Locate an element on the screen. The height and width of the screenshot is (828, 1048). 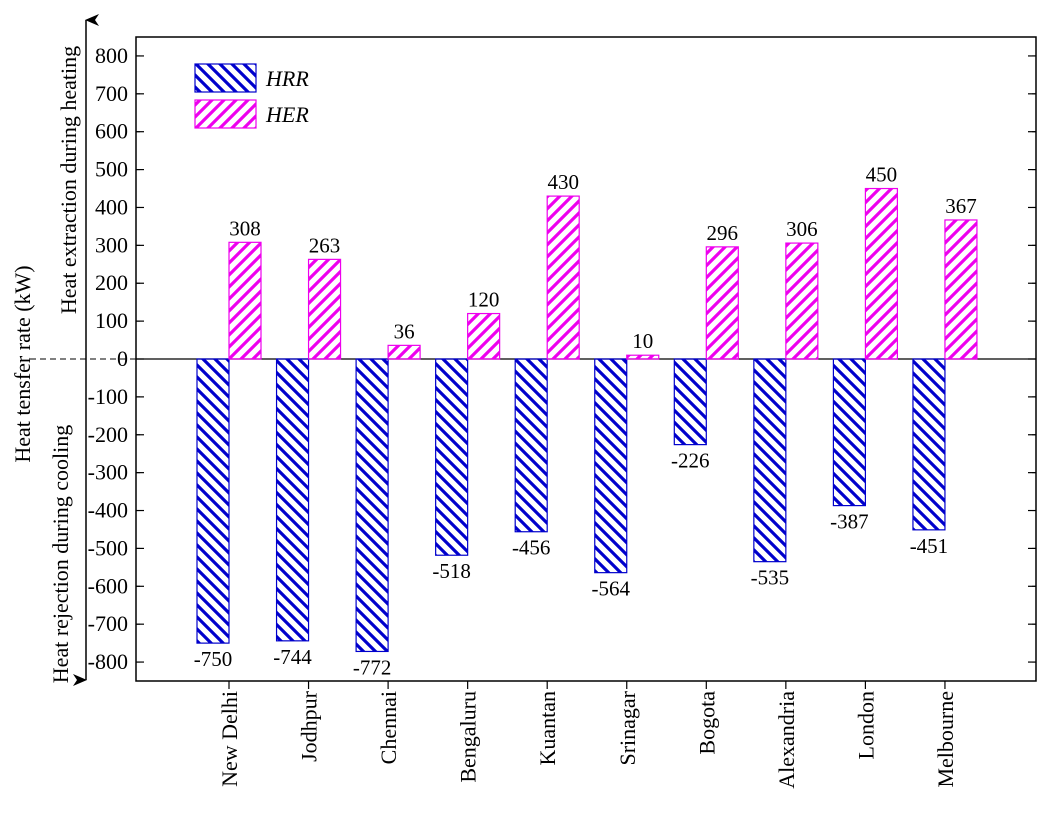
bar-hrr-kuantan is located at coordinates (531, 445).